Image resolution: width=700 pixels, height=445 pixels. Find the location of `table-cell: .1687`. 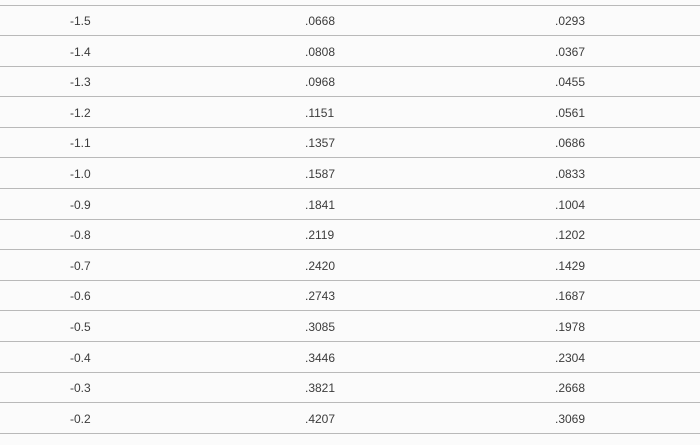

table-cell: .1687 is located at coordinates (570, 296).